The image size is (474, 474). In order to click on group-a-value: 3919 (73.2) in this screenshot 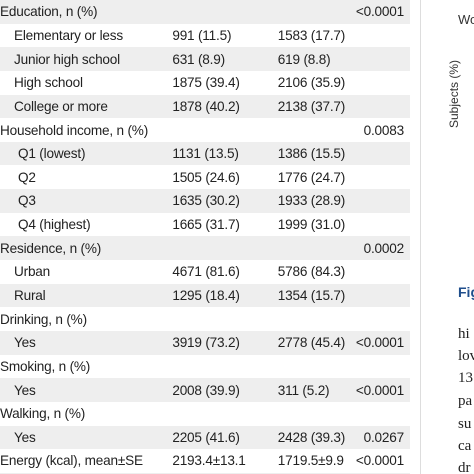, I will do `click(206, 342)`.